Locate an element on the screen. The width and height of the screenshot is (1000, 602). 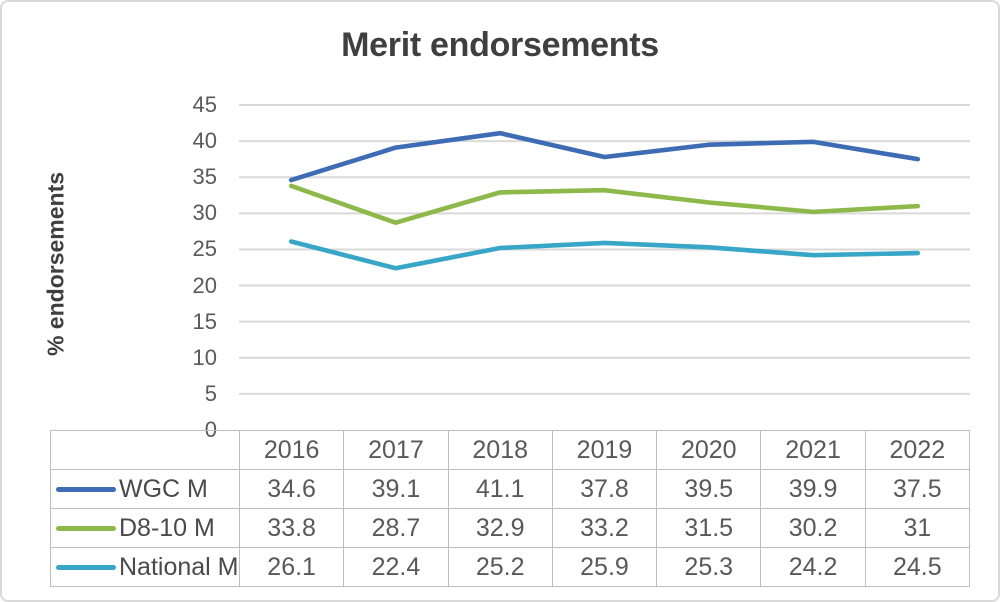
value-cell: 24.5 is located at coordinates (917, 567).